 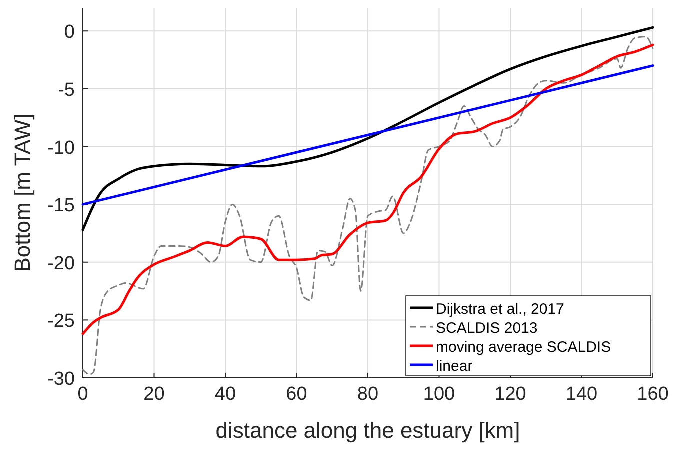 I want to click on x-tick-label: 100, so click(x=439, y=394).